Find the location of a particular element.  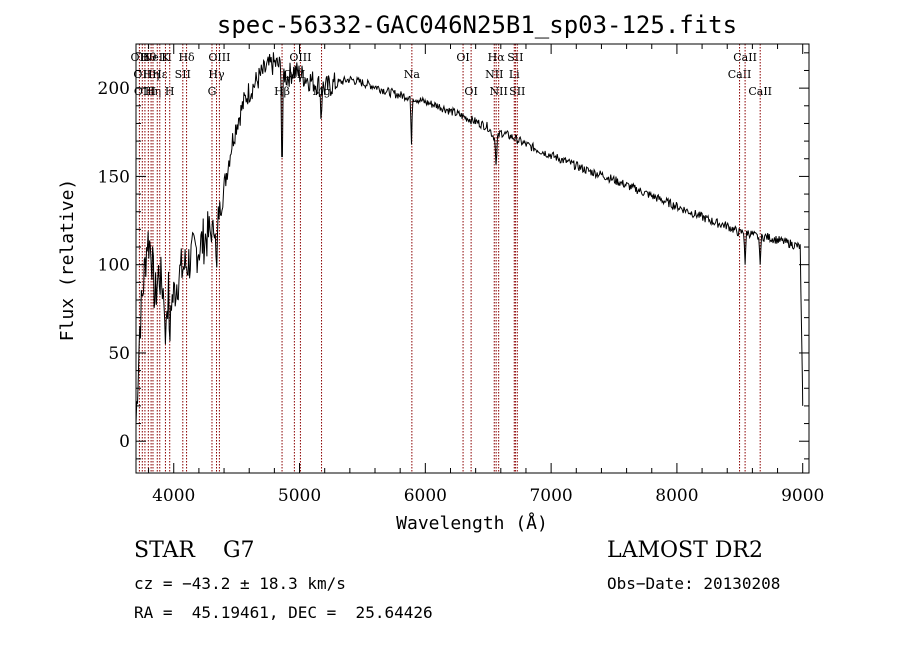

x-tick-label: 4000 is located at coordinates (173, 496).